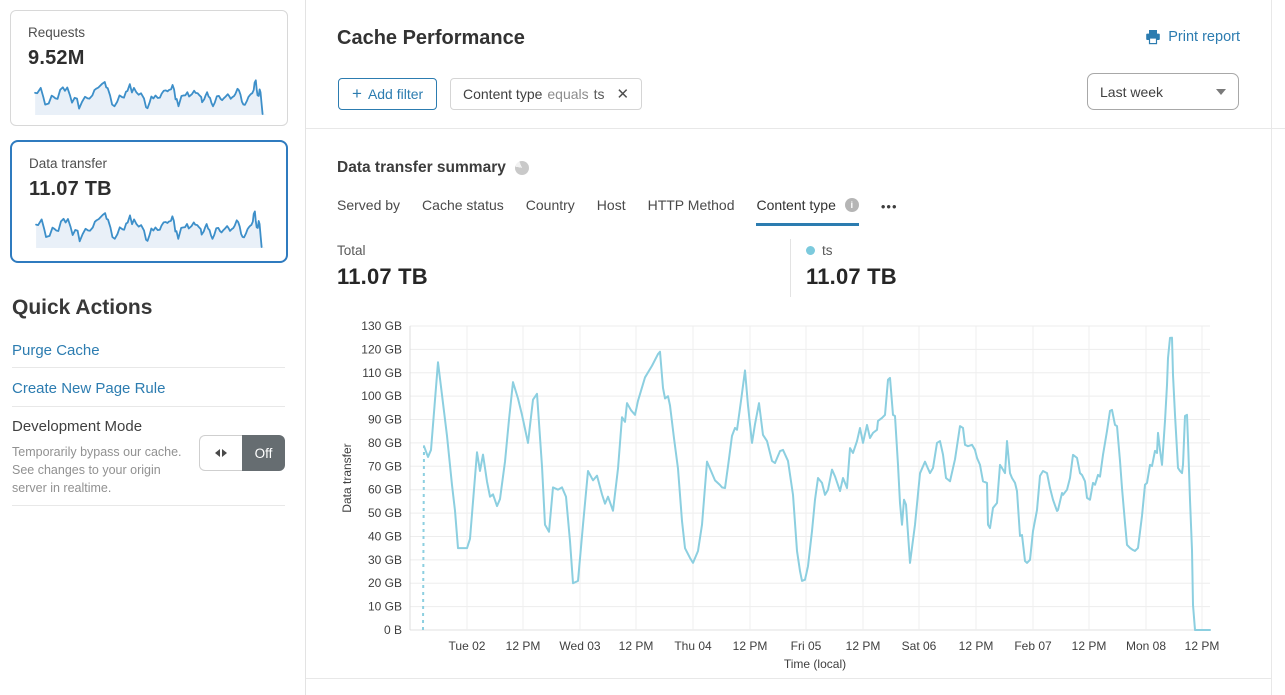  I want to click on info-icon: i, so click(851, 205).